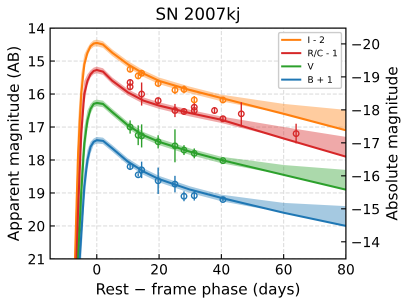 This screenshot has height=305, width=407. Describe the element at coordinates (284, 269) in the screenshot. I see `x-tick-label: 60` at that location.